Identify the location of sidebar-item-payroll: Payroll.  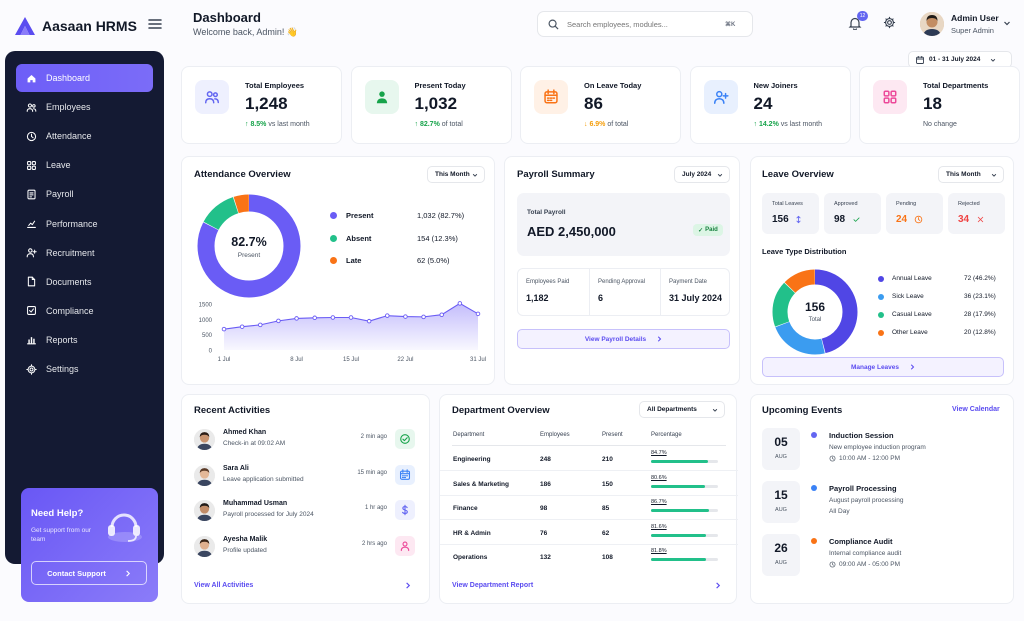
(84, 194).